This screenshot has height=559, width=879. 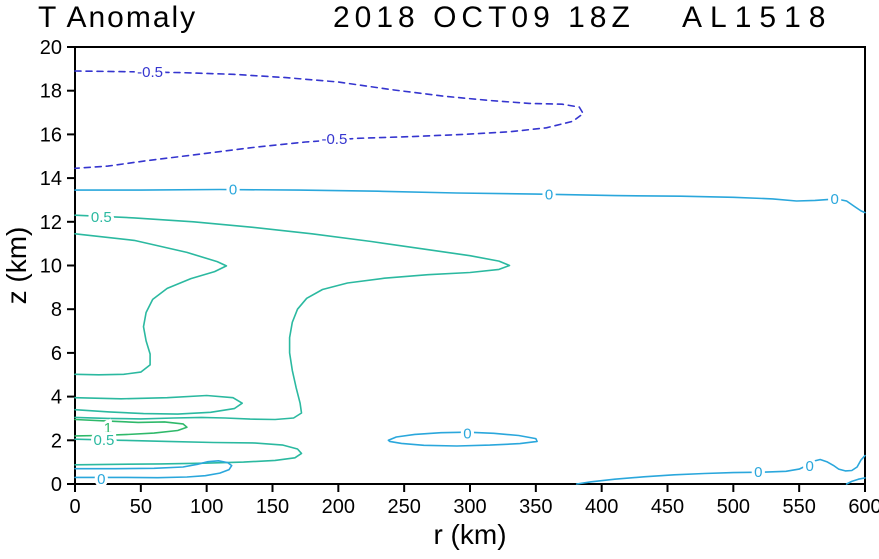 What do you see at coordinates (535, 507) in the screenshot?
I see `x-tick-label: 350` at bounding box center [535, 507].